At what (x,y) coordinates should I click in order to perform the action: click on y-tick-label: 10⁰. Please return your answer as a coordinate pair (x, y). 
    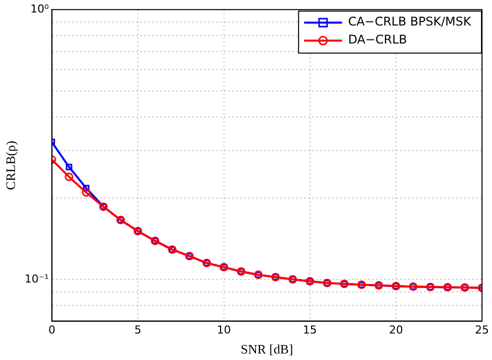
    Looking at the image, I should click on (40, 9).